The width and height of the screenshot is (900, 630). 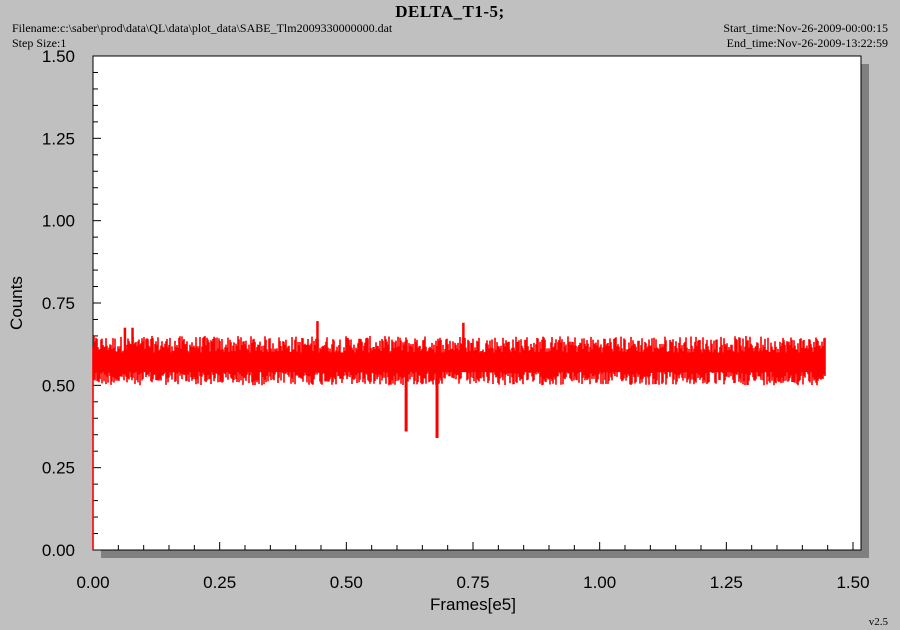 What do you see at coordinates (58, 550) in the screenshot?
I see `y-tick-label: 0.00` at bounding box center [58, 550].